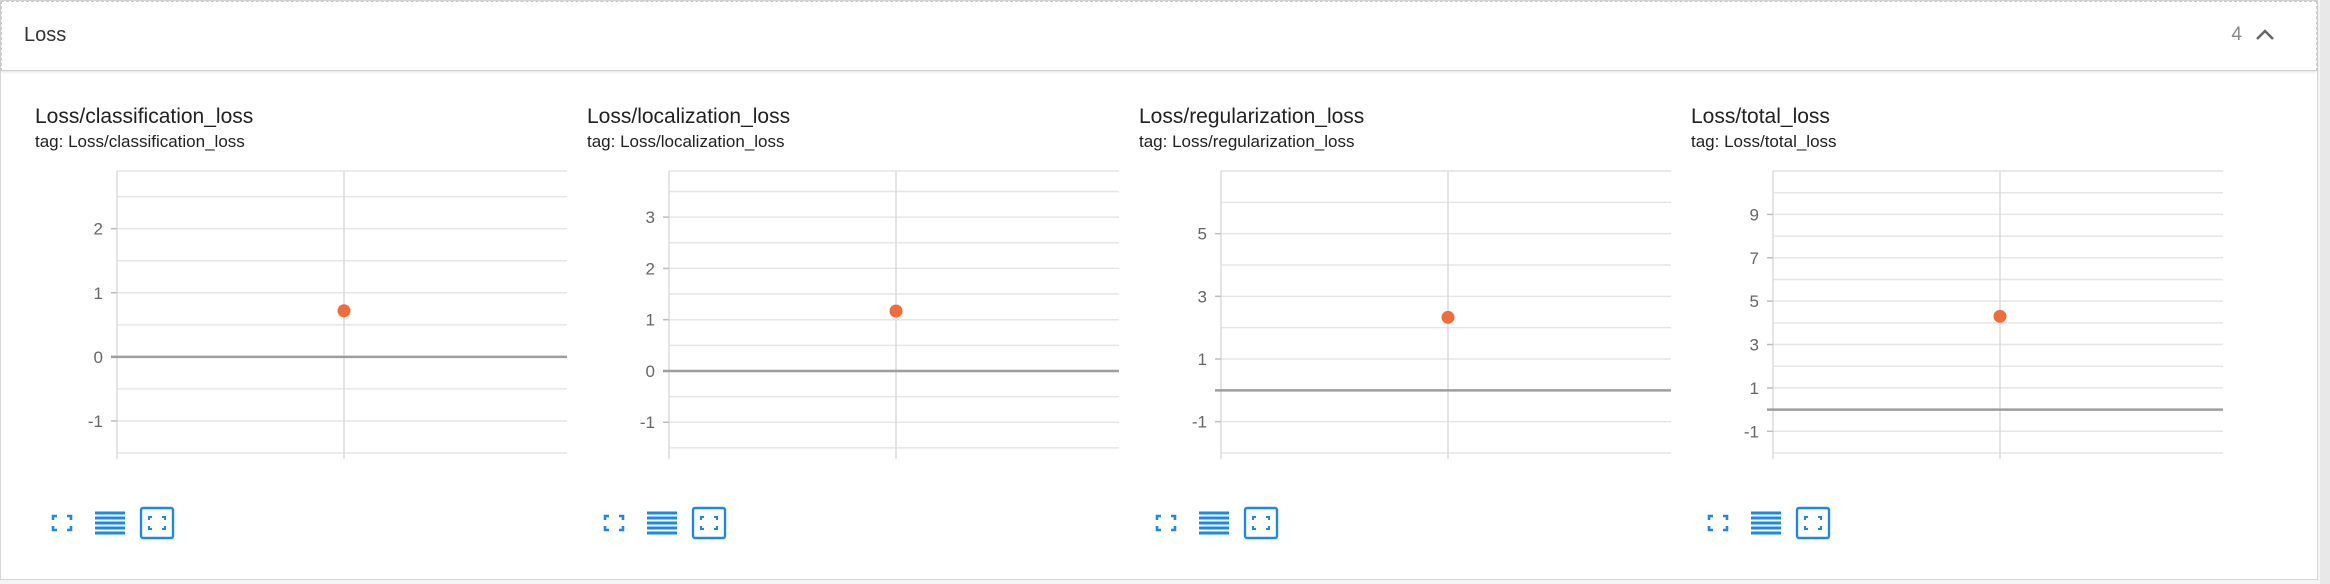 This screenshot has width=2330, height=584. What do you see at coordinates (2236, 34) in the screenshot?
I see `section-count: 4` at bounding box center [2236, 34].